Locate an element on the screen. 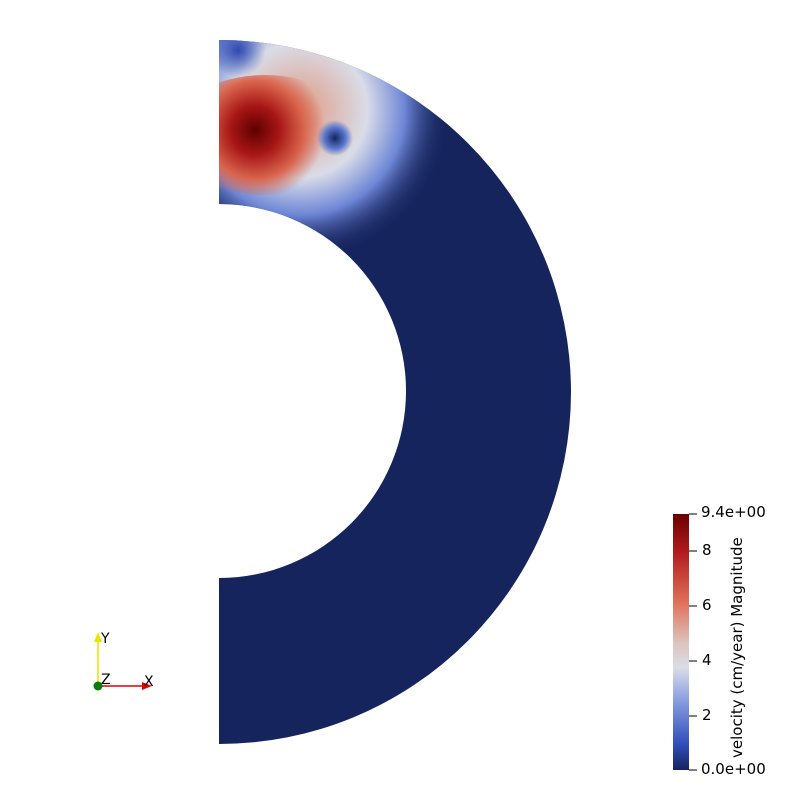  y-axis-label: Y is located at coordinates (105, 639).